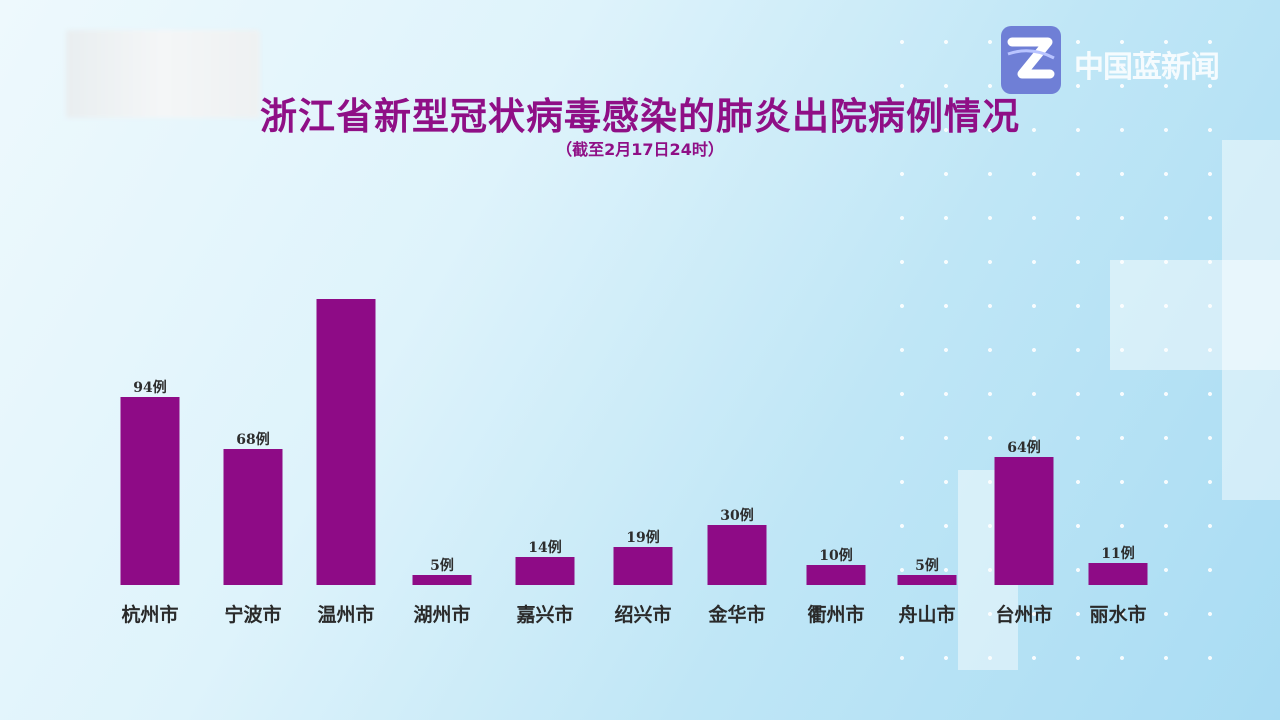 The height and width of the screenshot is (720, 1280). What do you see at coordinates (642, 537) in the screenshot?
I see `data-label-6: 19例` at bounding box center [642, 537].